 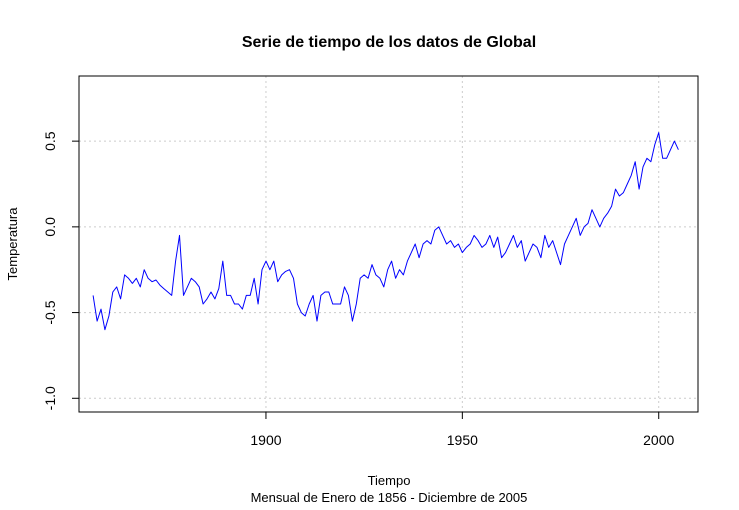 What do you see at coordinates (50, 141) in the screenshot?
I see `y-tick-label-0.5: 0.5` at bounding box center [50, 141].